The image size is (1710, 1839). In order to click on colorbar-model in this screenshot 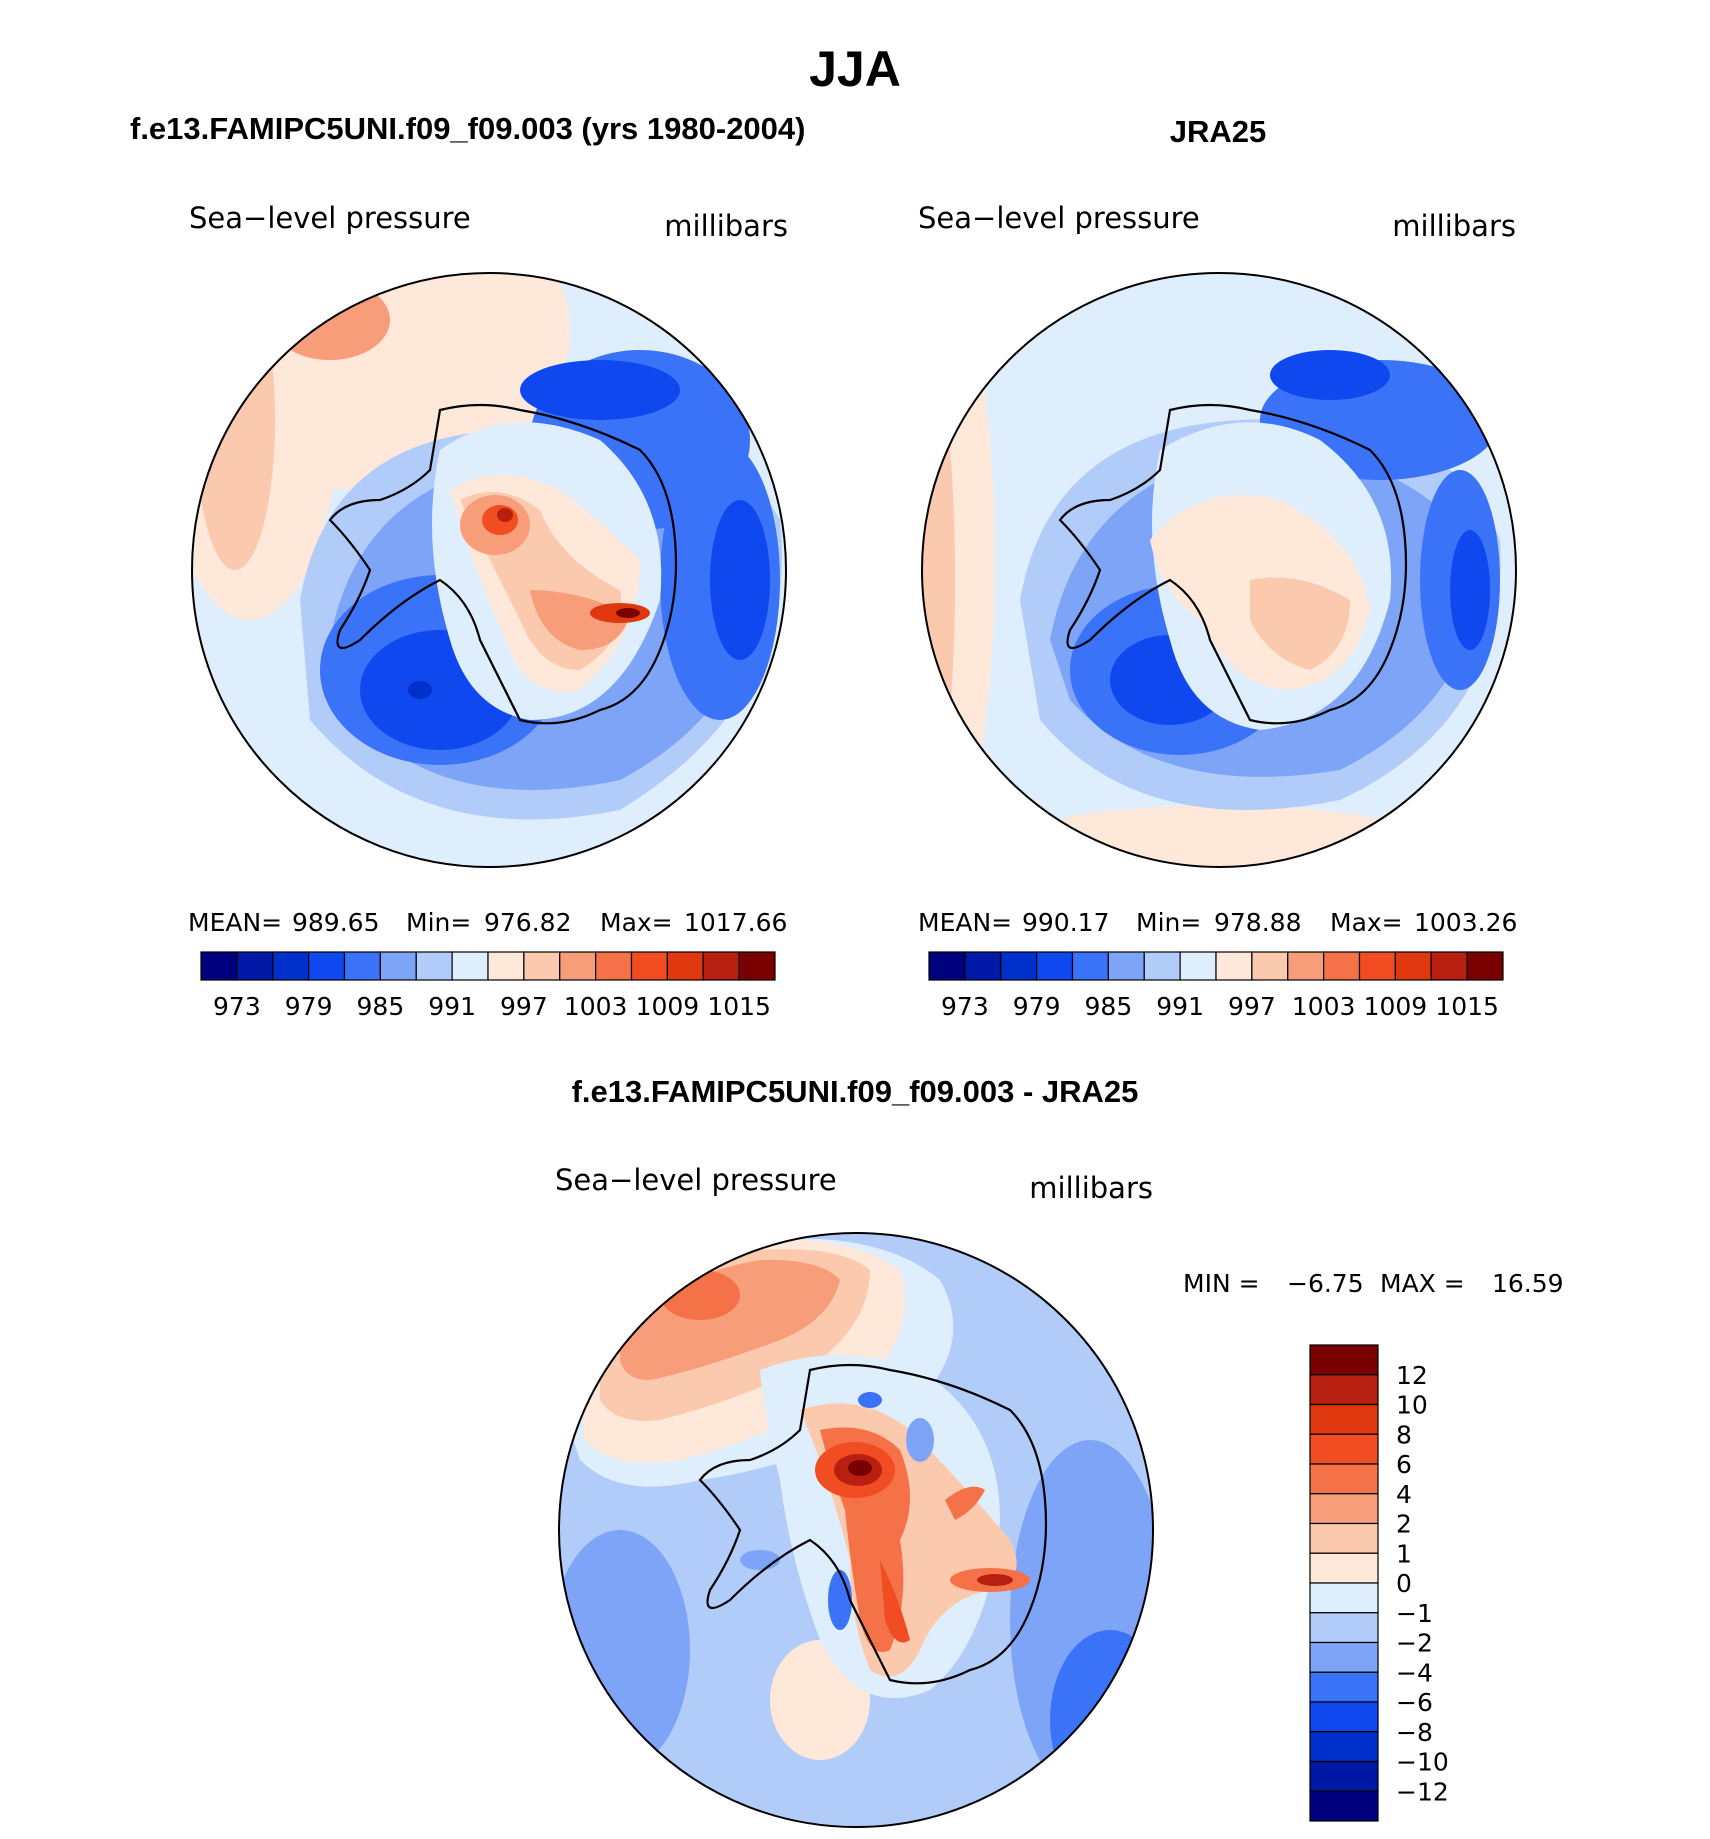, I will do `click(488, 966)`.